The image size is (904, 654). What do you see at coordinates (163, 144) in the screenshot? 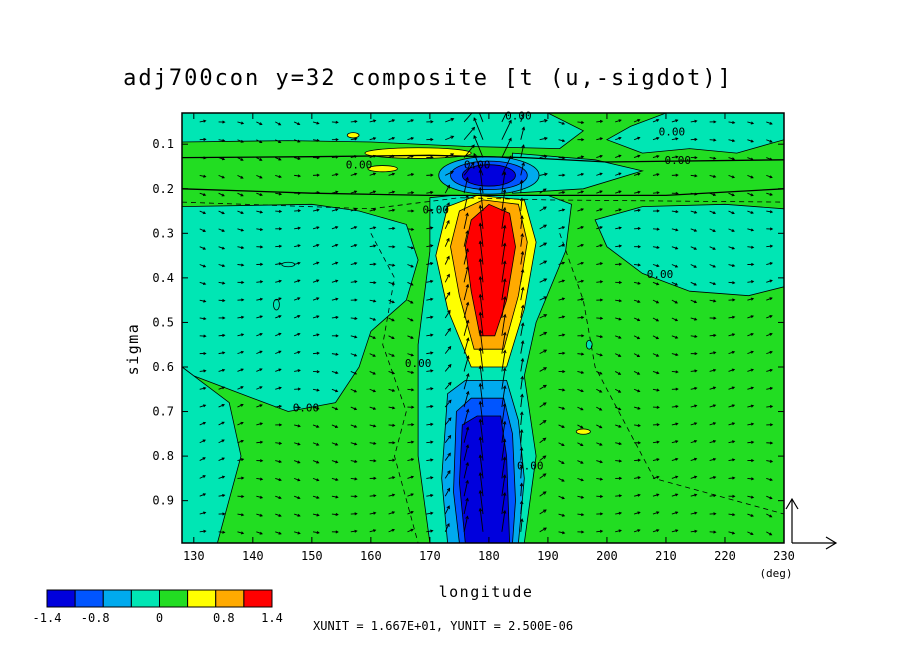
I see `y-tick-label: 0.1` at bounding box center [163, 144].